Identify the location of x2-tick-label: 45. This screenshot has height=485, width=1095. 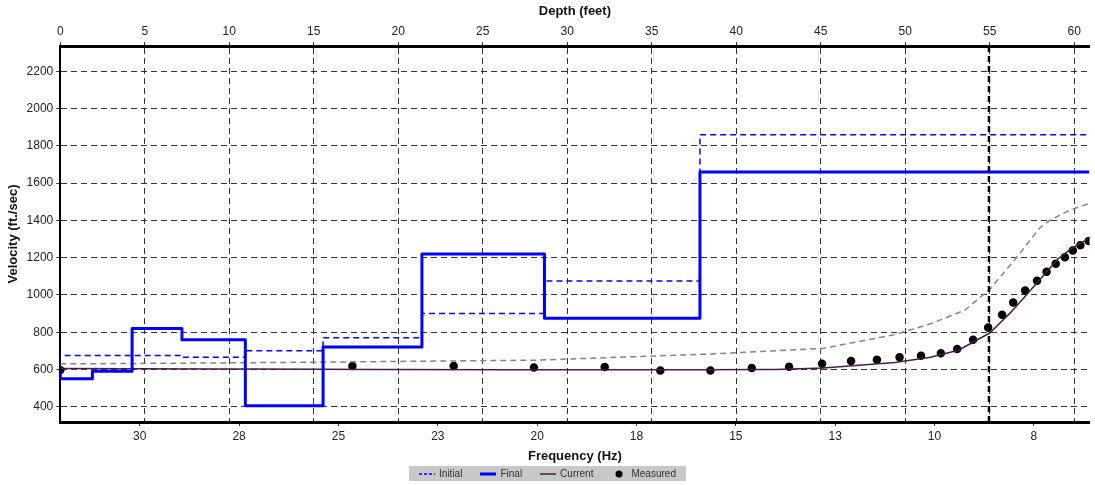
(821, 31).